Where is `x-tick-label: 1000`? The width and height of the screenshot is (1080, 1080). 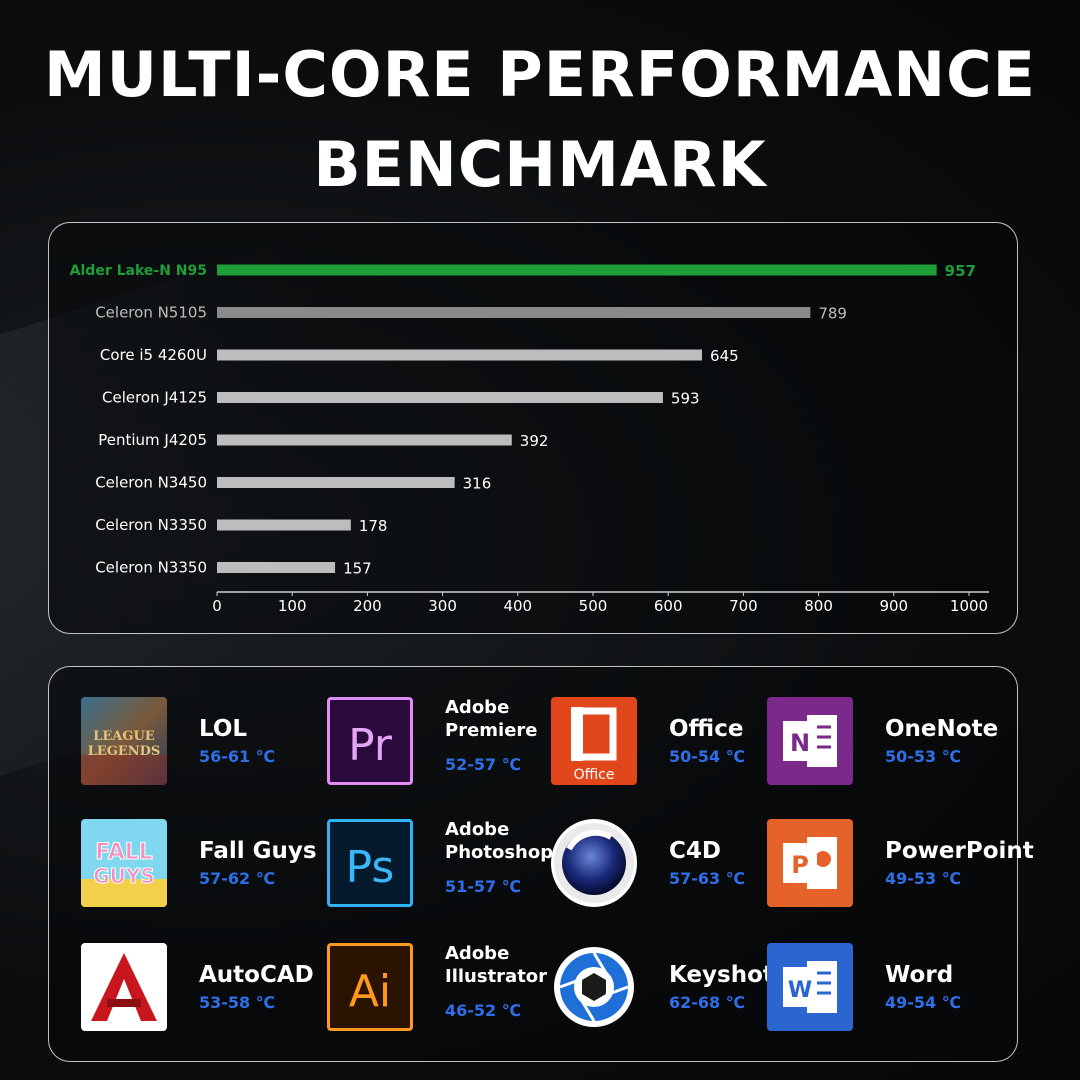
x-tick-label: 1000 is located at coordinates (969, 606).